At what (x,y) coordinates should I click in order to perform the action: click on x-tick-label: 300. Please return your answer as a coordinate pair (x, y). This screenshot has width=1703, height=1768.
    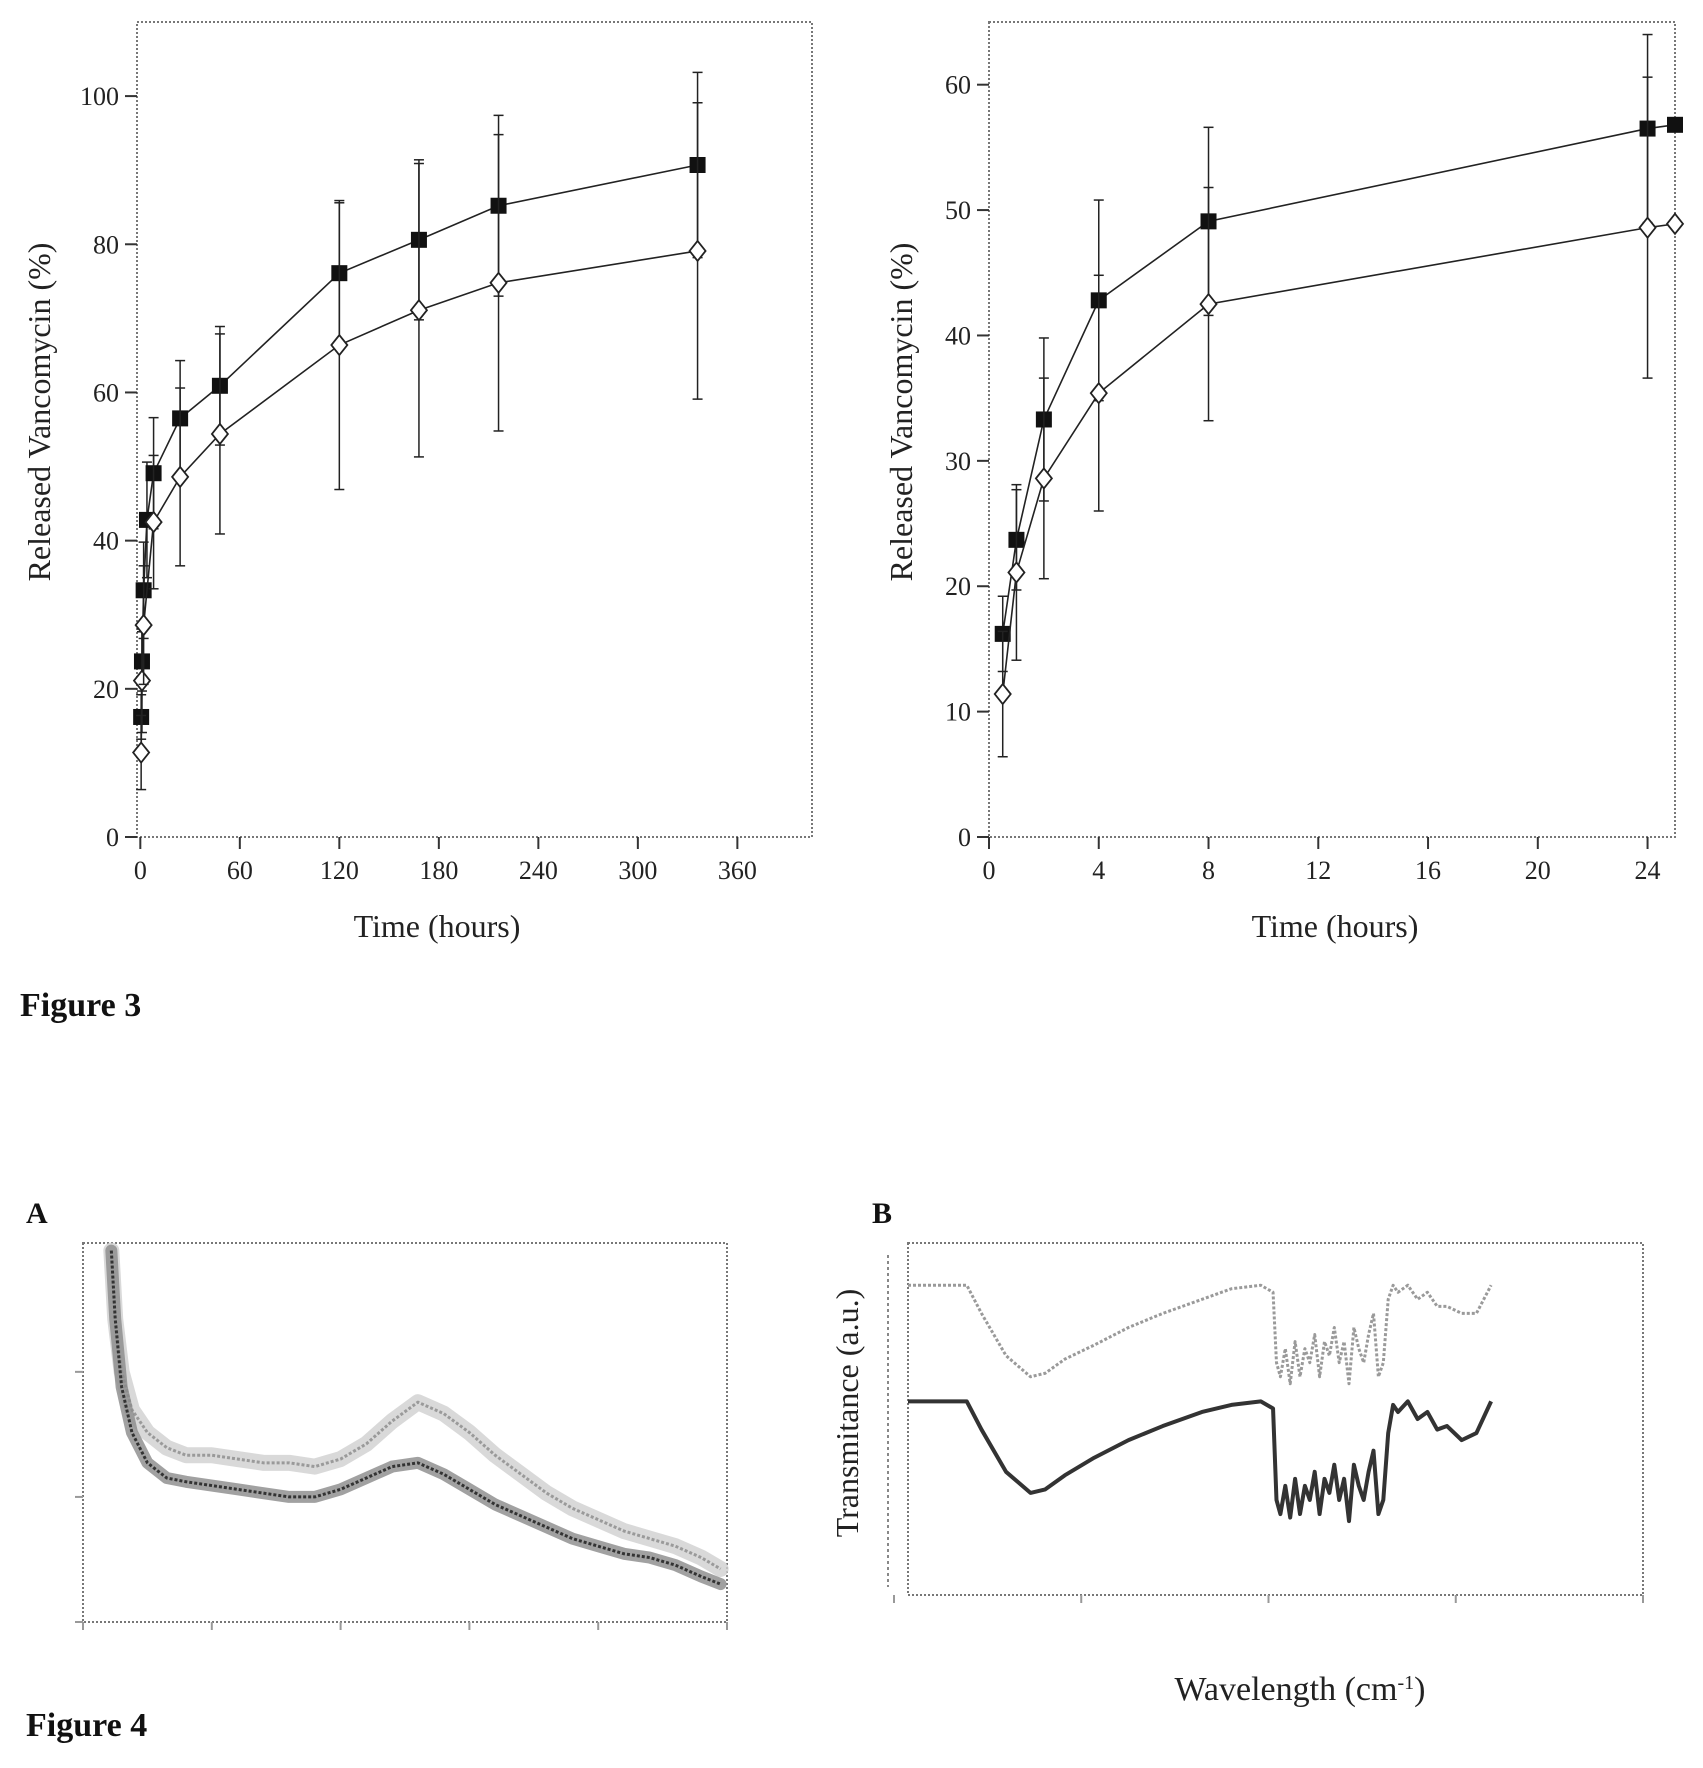
    Looking at the image, I should click on (637, 870).